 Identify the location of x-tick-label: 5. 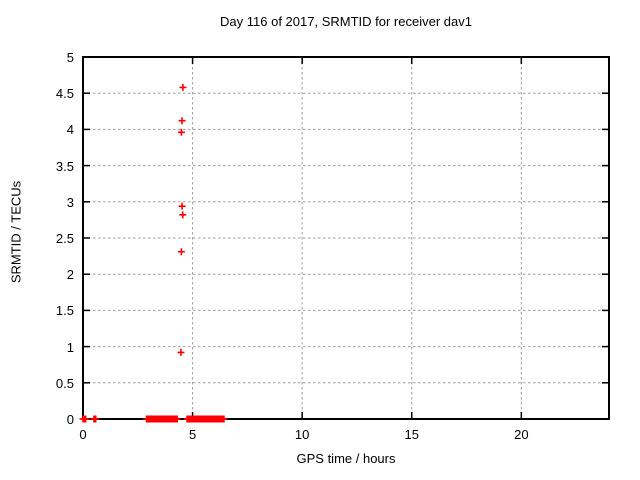
(192, 434).